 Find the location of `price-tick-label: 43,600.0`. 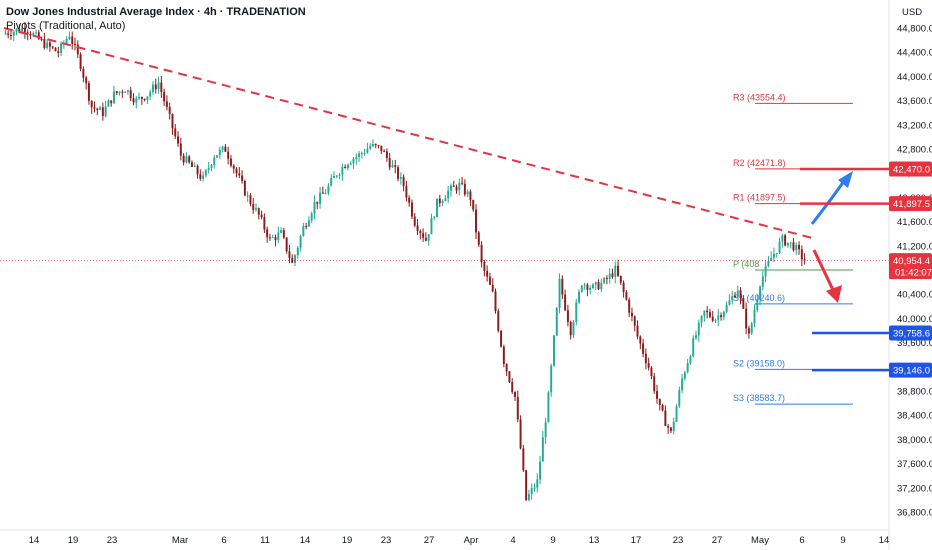

price-tick-label: 43,600.0 is located at coordinates (914, 101).